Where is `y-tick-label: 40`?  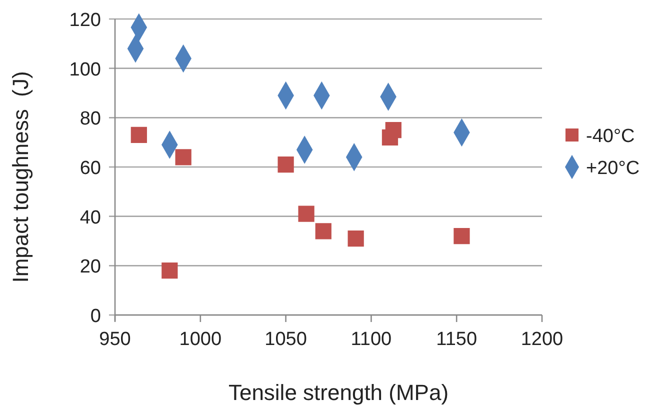
y-tick-label: 40 is located at coordinates (90, 217).